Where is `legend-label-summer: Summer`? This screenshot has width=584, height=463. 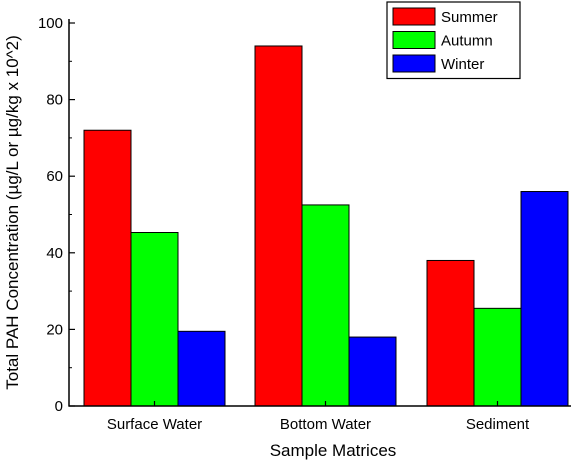 legend-label-summer: Summer is located at coordinates (469, 17).